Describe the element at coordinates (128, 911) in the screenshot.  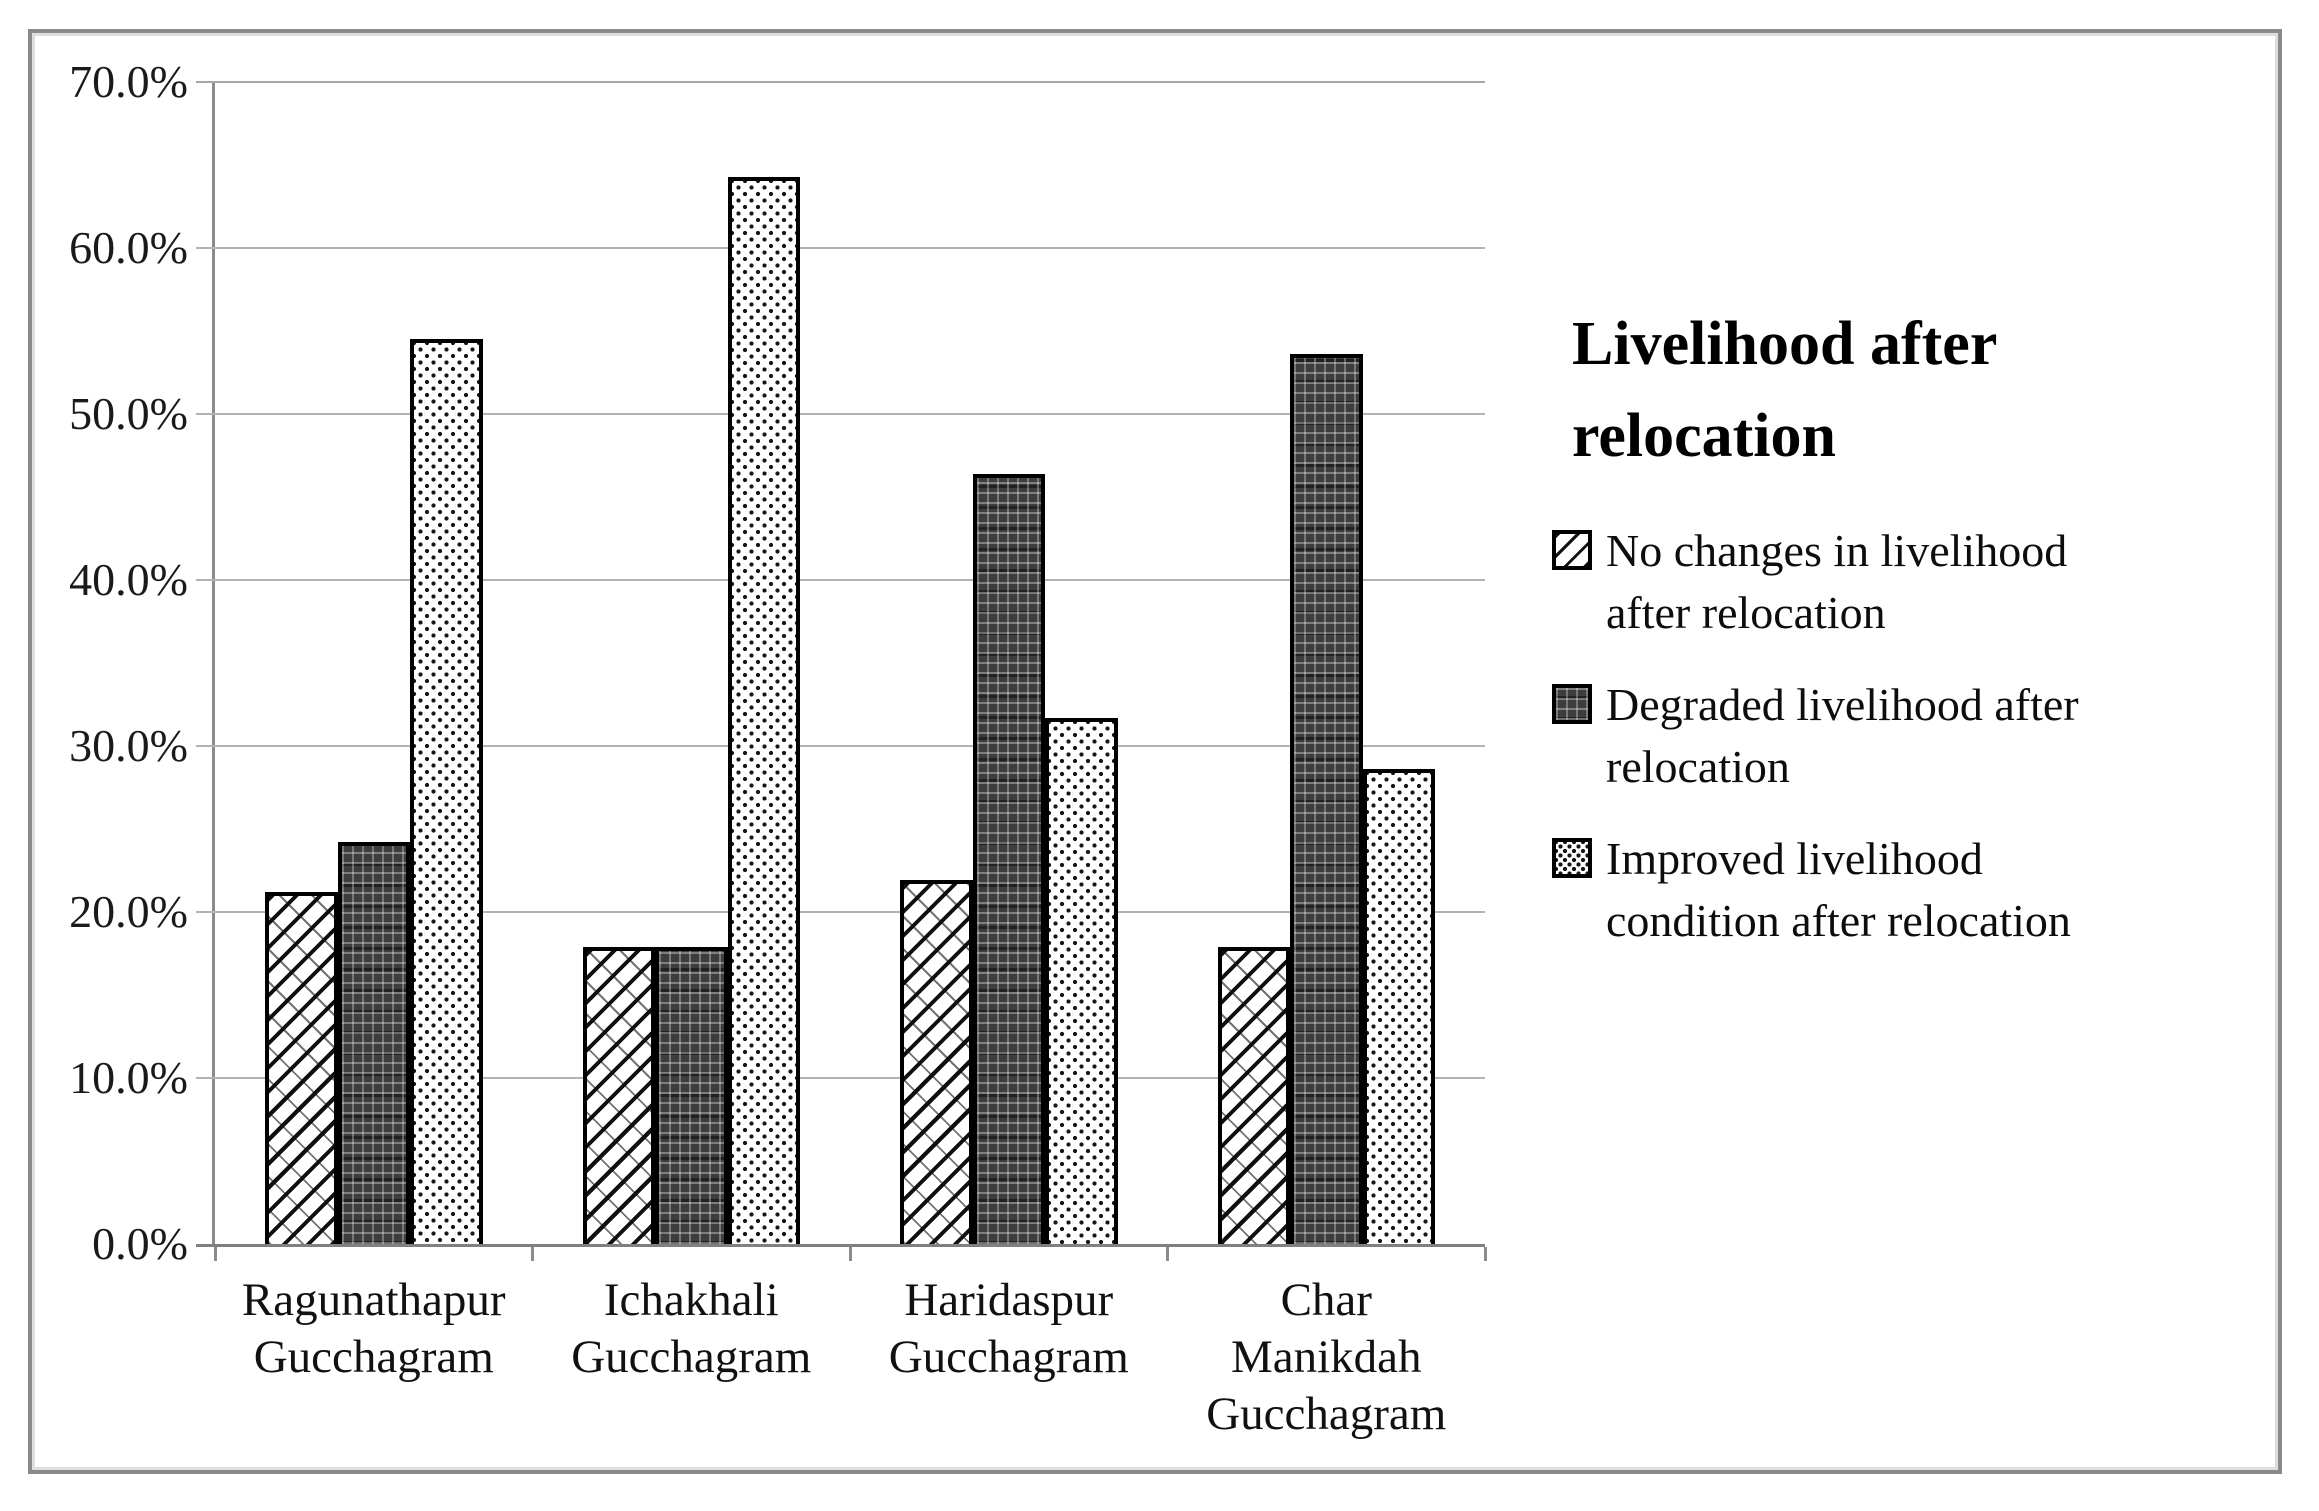
I see `y-tick-label-20: 20.0%` at that location.